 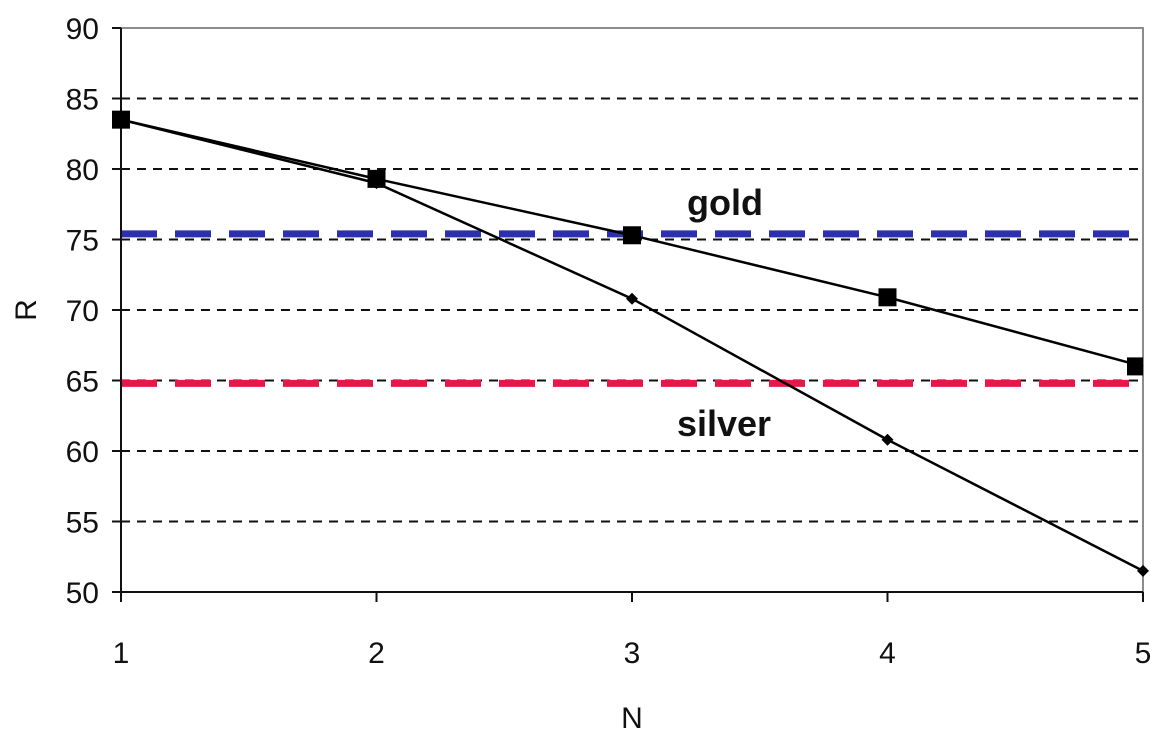 I want to click on y-tick-label-90: 90, so click(x=82, y=29).